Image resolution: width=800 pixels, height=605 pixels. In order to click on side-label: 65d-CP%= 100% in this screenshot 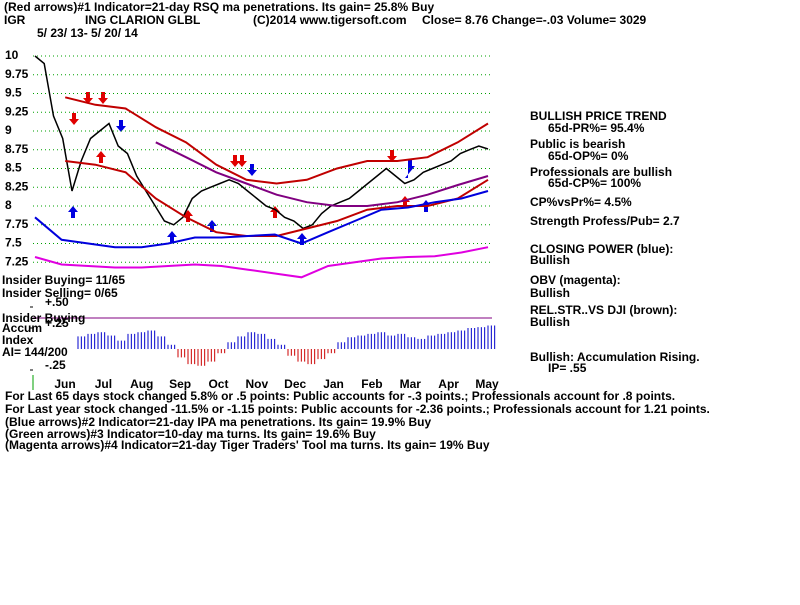, I will do `click(594, 183)`.